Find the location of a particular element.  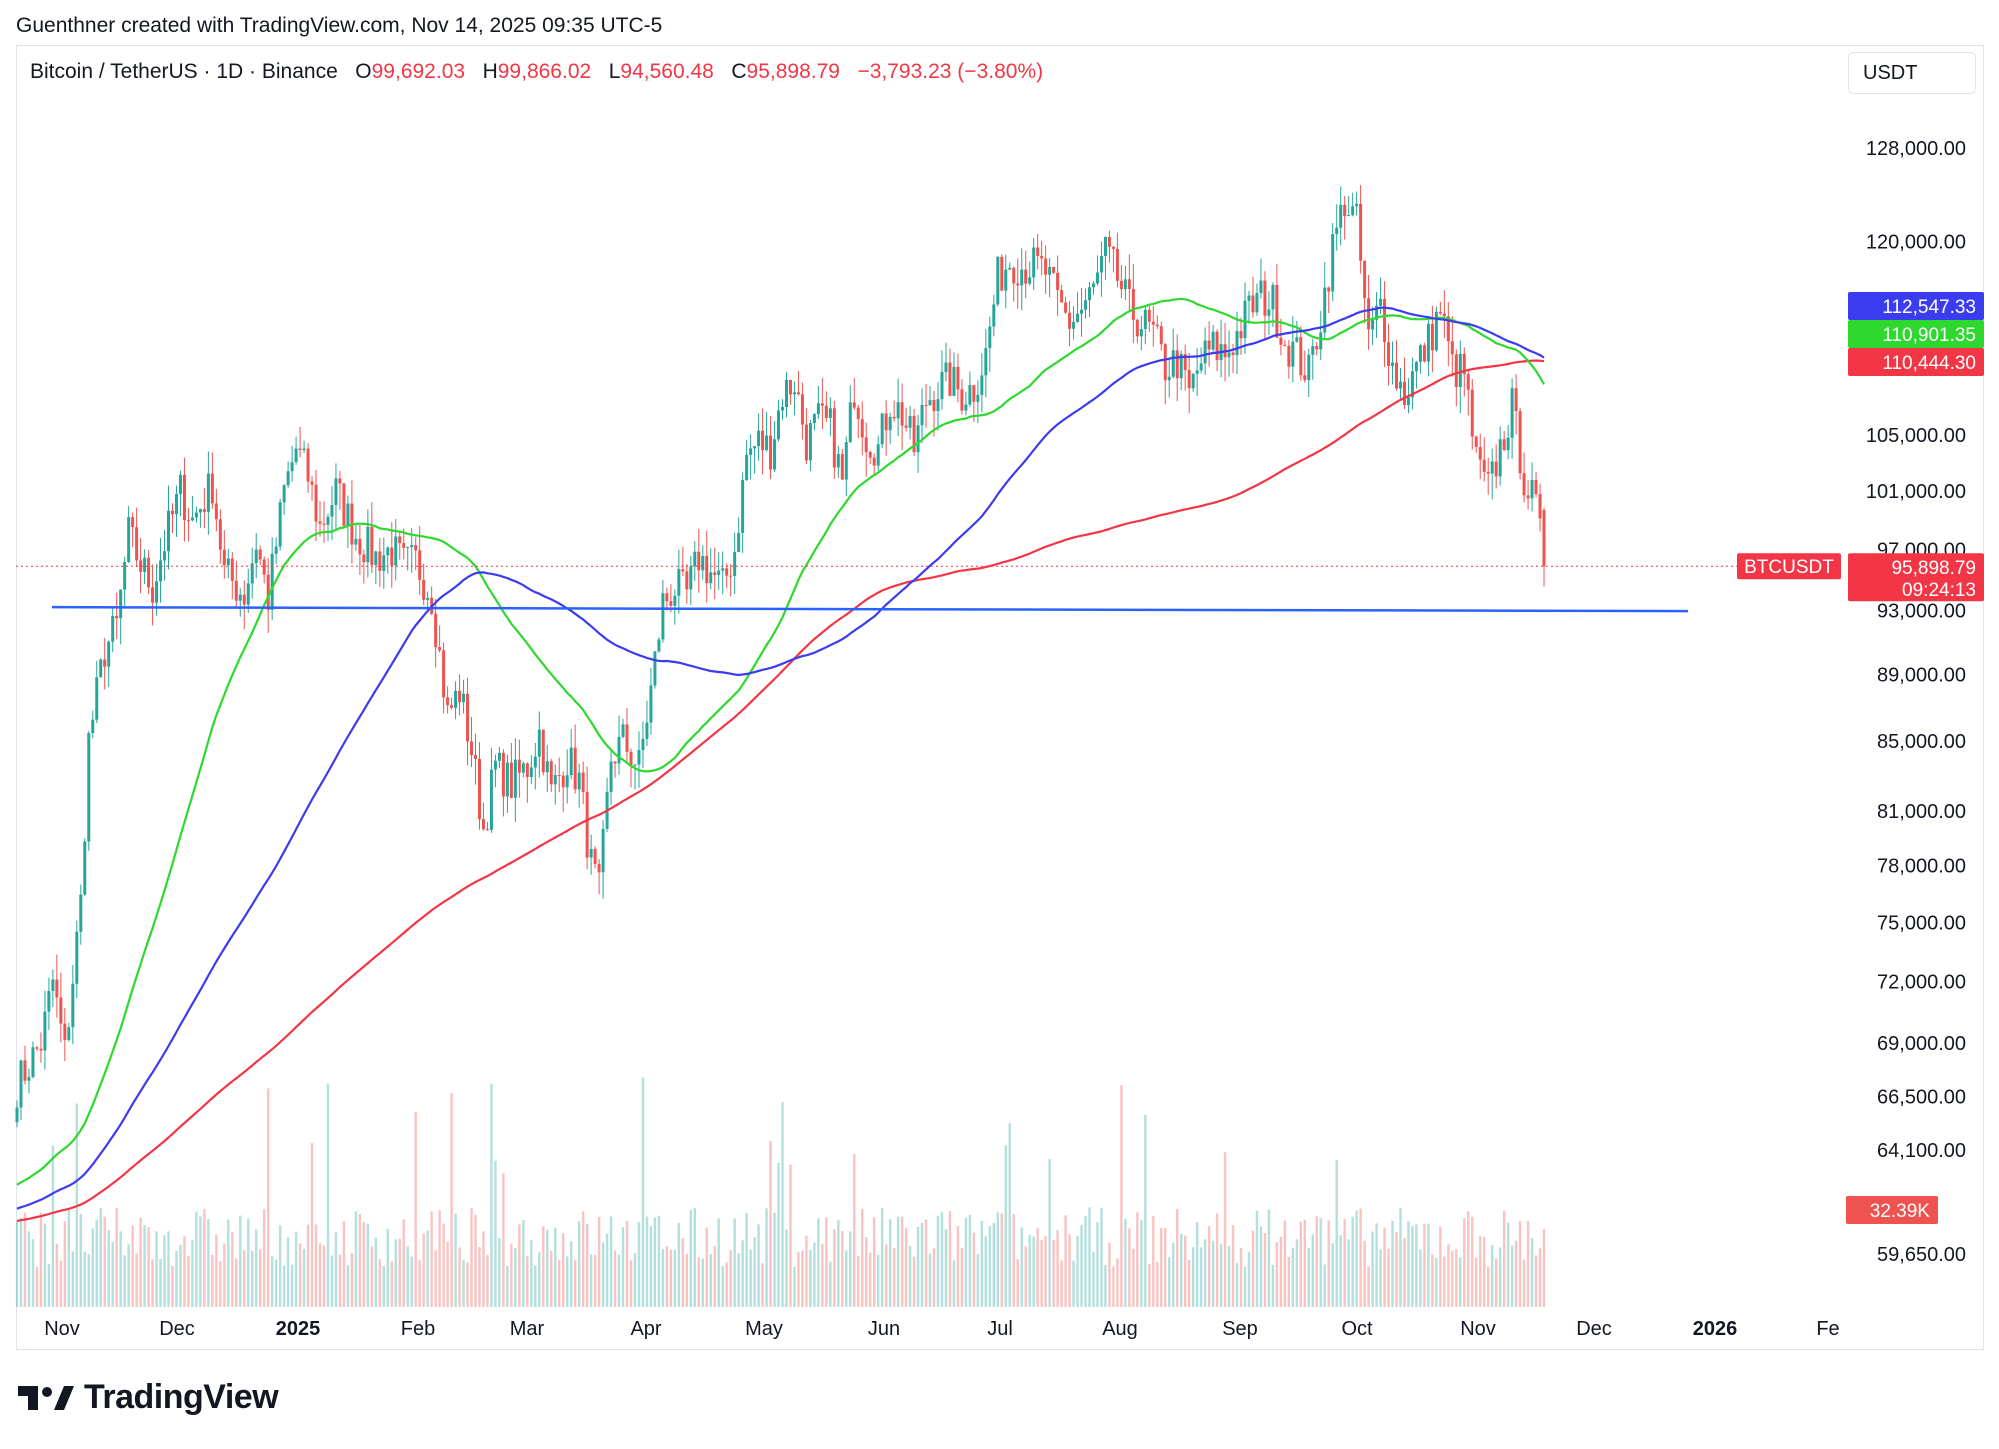

y-axis-tick: 101,000.00 is located at coordinates (1916, 492).